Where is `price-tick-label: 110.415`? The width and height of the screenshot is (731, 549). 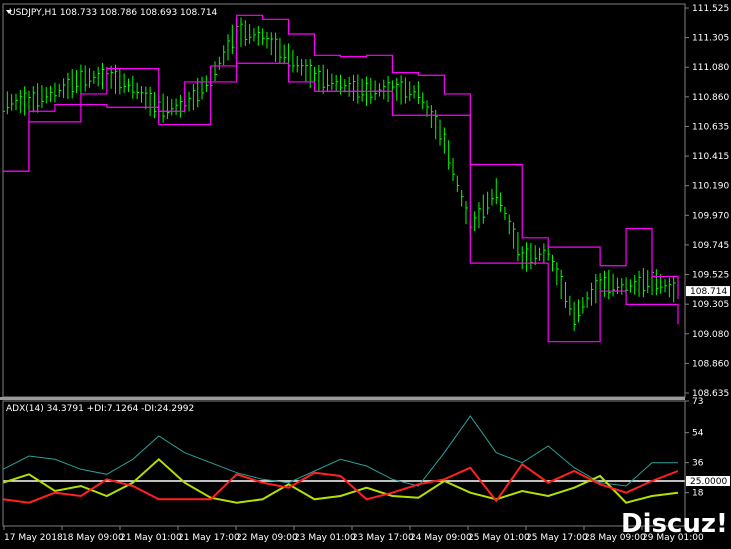
price-tick-label: 110.415 is located at coordinates (710, 157).